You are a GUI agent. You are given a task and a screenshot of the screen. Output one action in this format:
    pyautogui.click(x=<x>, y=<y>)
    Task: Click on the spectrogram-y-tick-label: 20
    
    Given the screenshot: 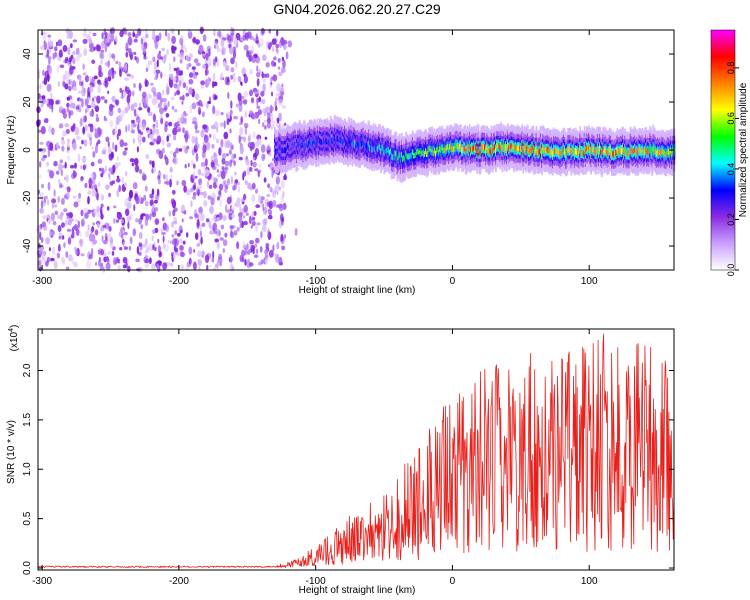 What is the action you would take?
    pyautogui.click(x=27, y=102)
    